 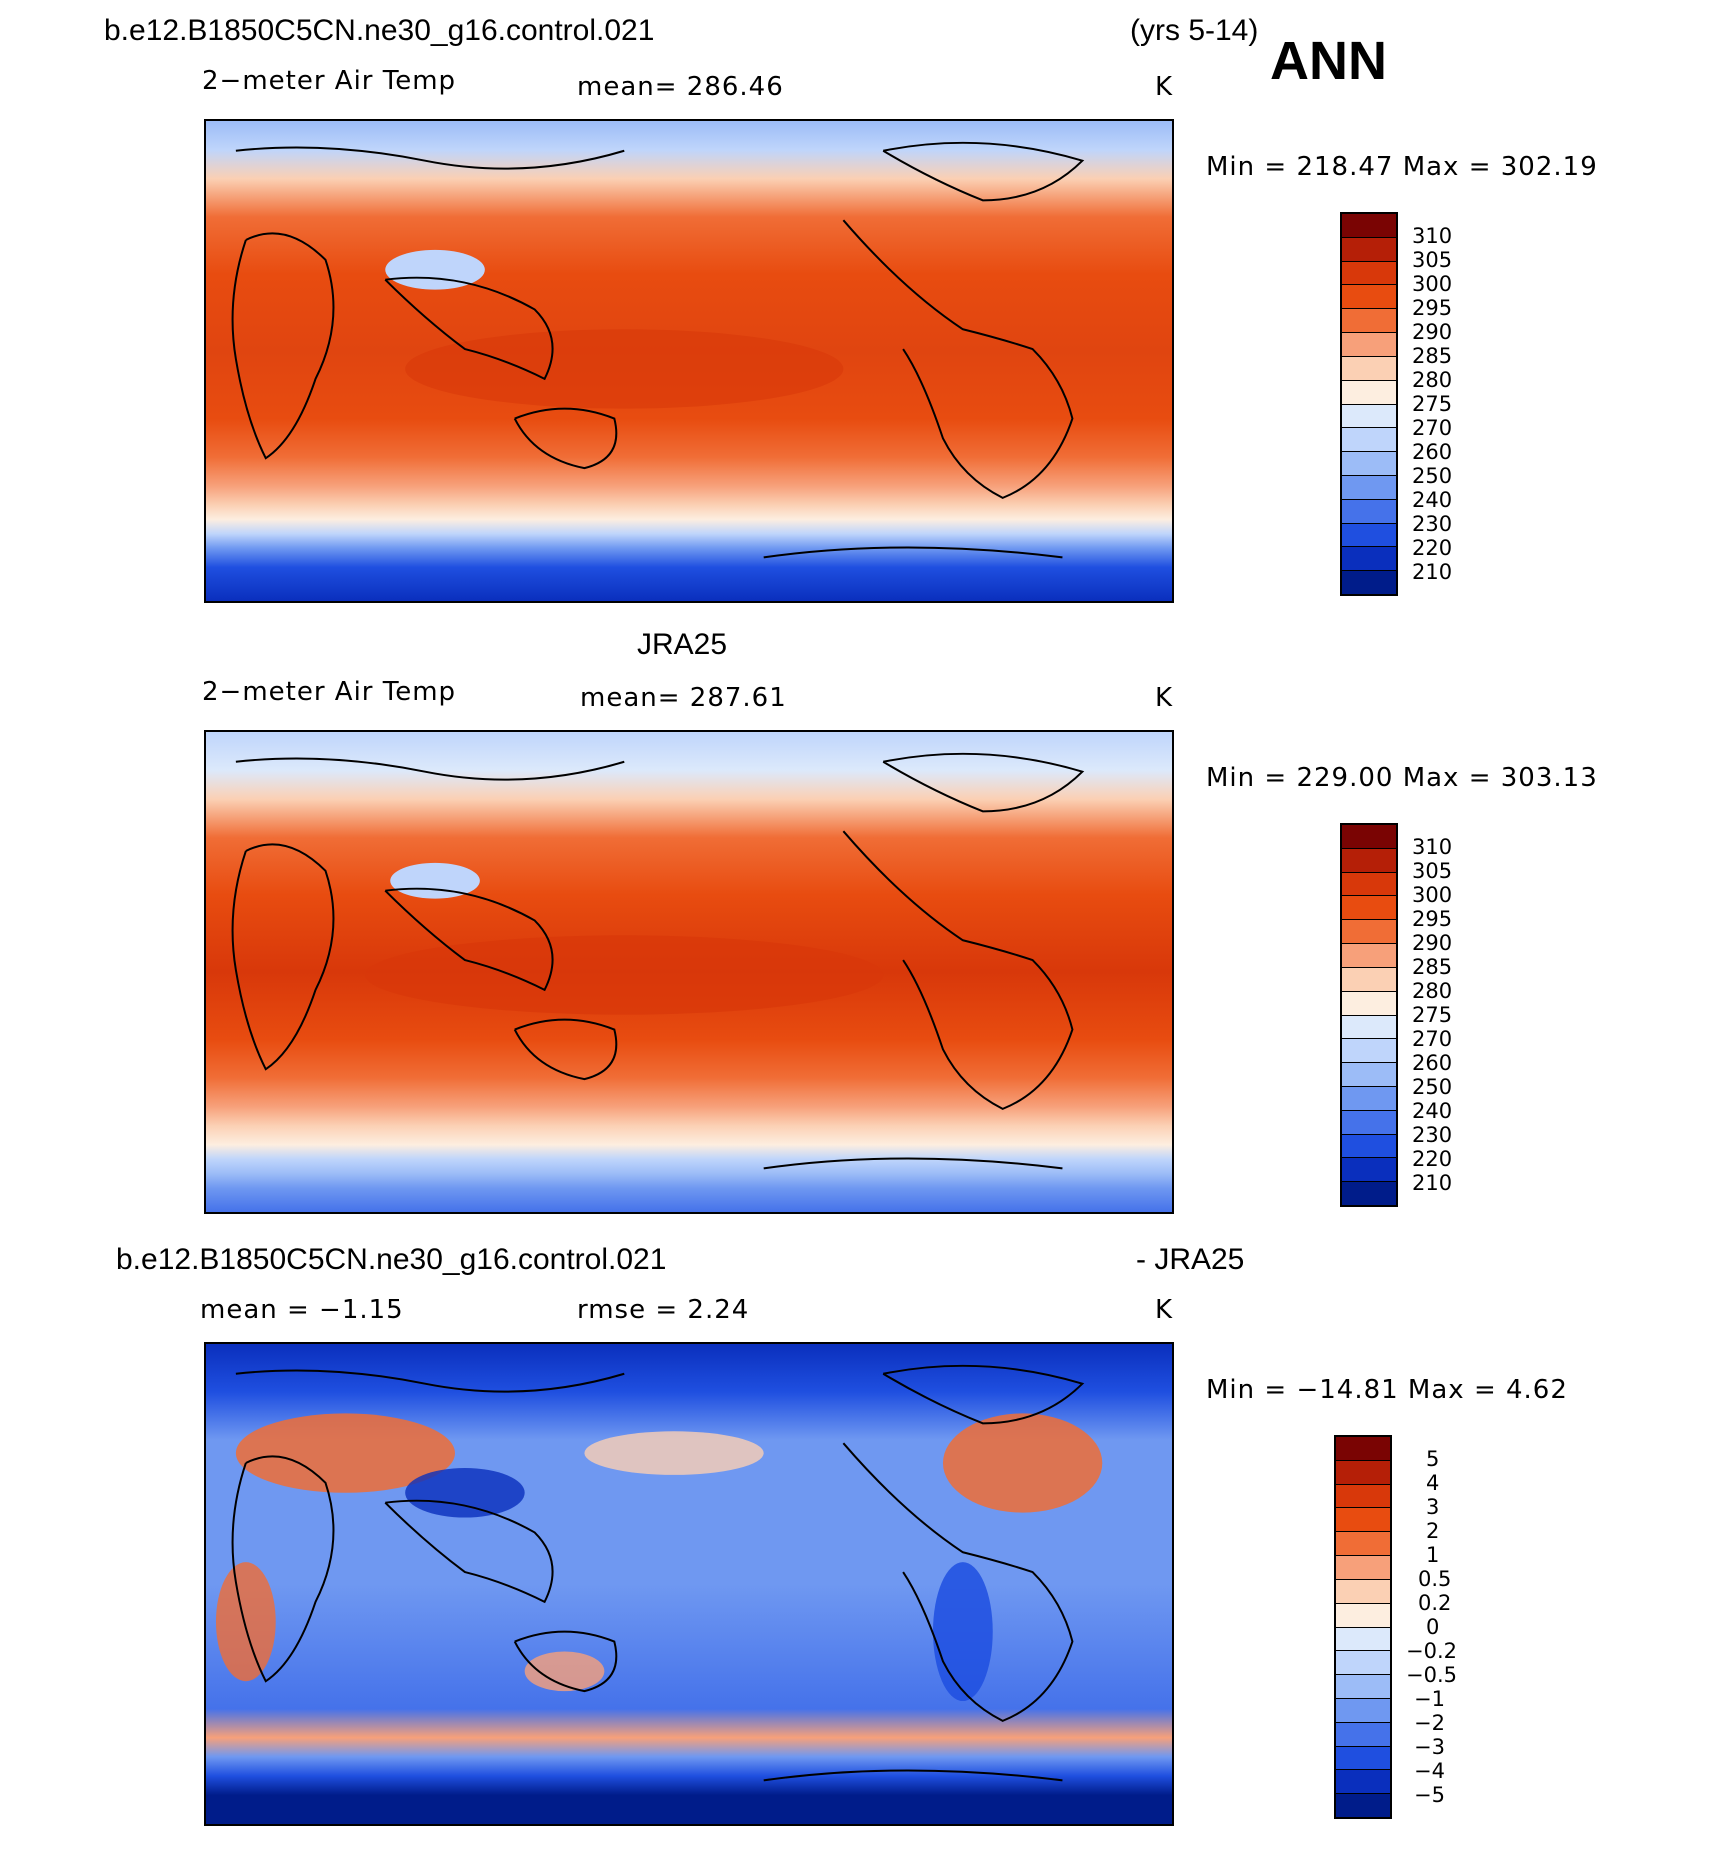 I want to click on temperature-diff-map, so click(x=689, y=1584).